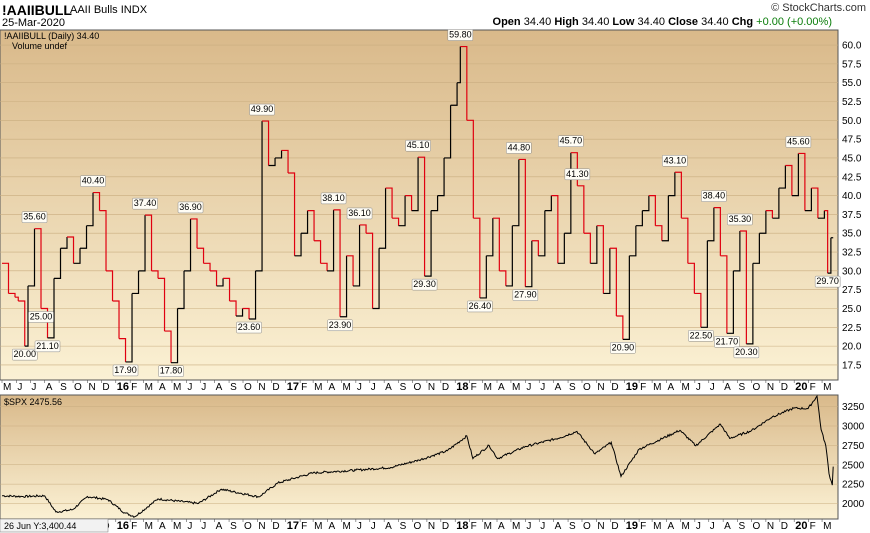 The height and width of the screenshot is (533, 870). I want to click on description-text: AAII Bulls, so click(94, 10).